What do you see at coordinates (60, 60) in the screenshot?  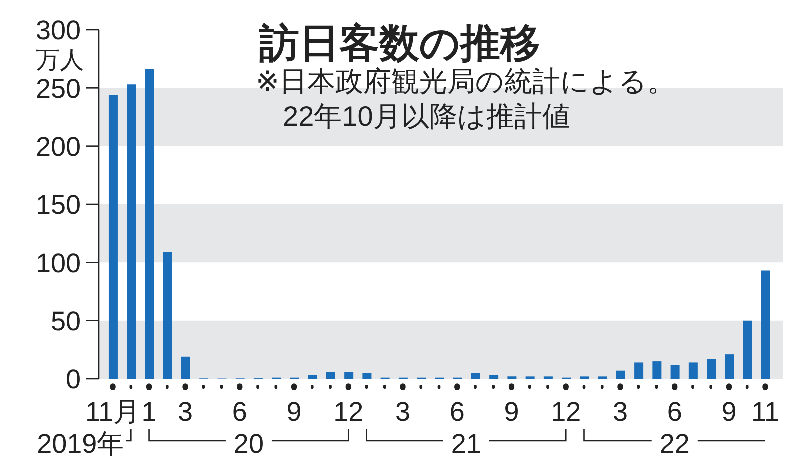 I see `y-axis-title: 万人` at bounding box center [60, 60].